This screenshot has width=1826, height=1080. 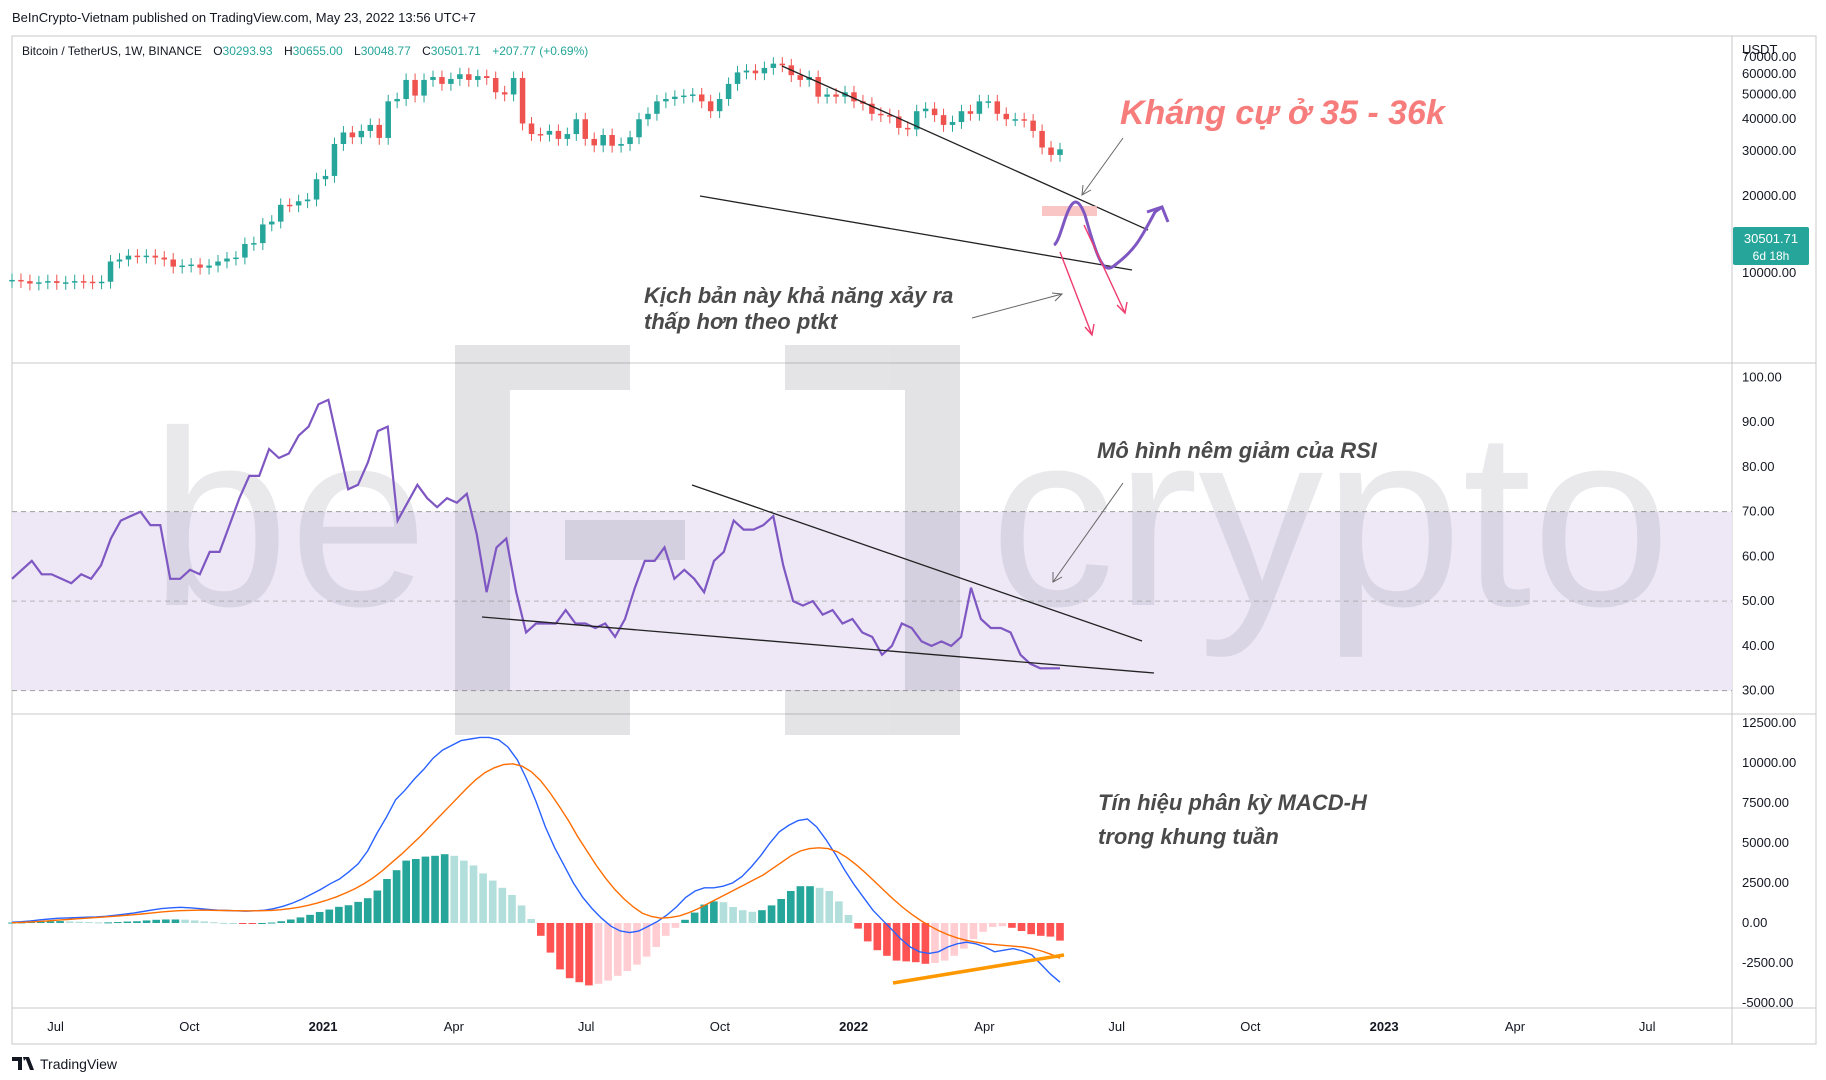 I want to click on current-price-badge: 30501.71 6d 18h, so click(x=1771, y=246).